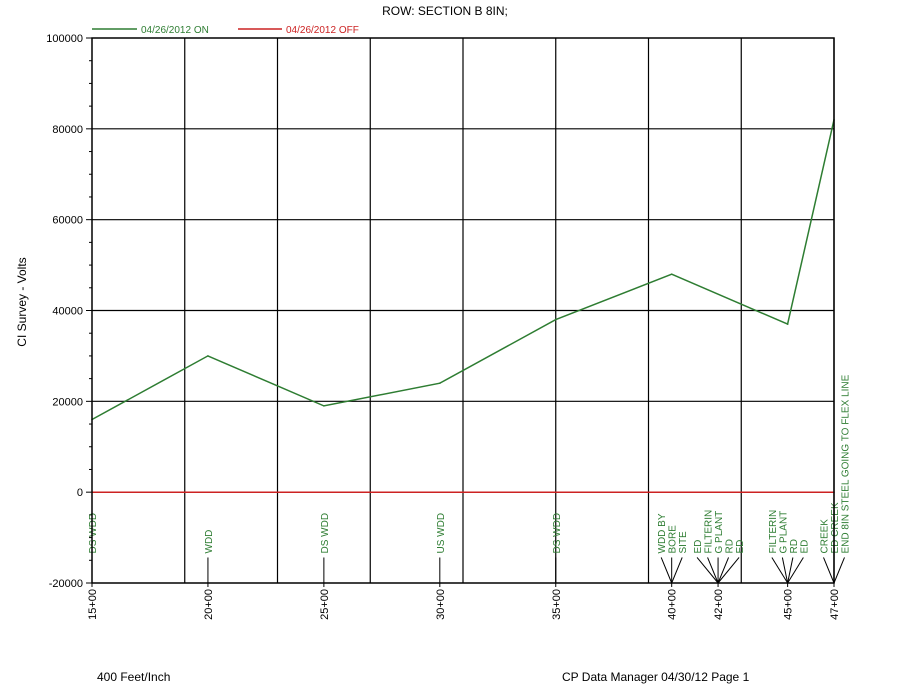 Image resolution: width=898 pixels, height=686 pixels. What do you see at coordinates (846, 463) in the screenshot?
I see `annotation-label: END 8IN STEEL GOING TO FLEX LINE` at bounding box center [846, 463].